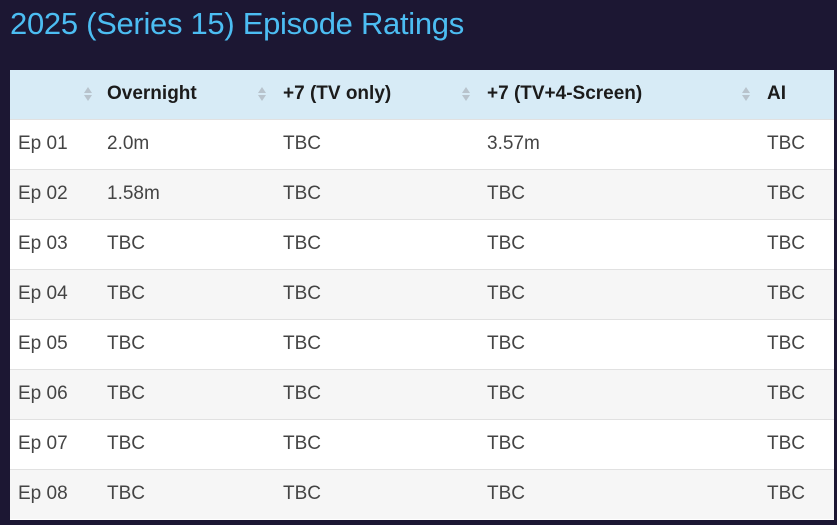 This screenshot has width=837, height=525. I want to click on plus7-tv-4screen-cell: 3.57m, so click(513, 143).